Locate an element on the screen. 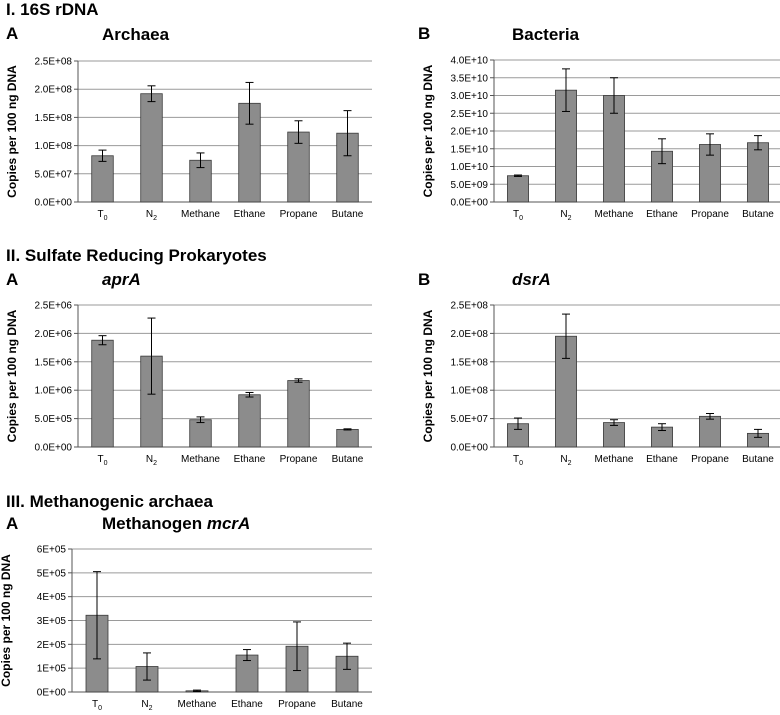 The height and width of the screenshot is (715, 780). y-tick-label: 5.0E+09 is located at coordinates (469, 185).